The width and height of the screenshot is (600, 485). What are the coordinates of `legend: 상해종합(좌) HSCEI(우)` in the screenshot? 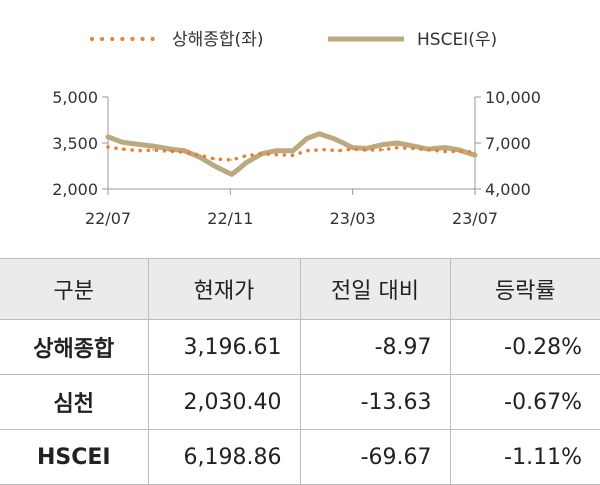 It's located at (293, 40).